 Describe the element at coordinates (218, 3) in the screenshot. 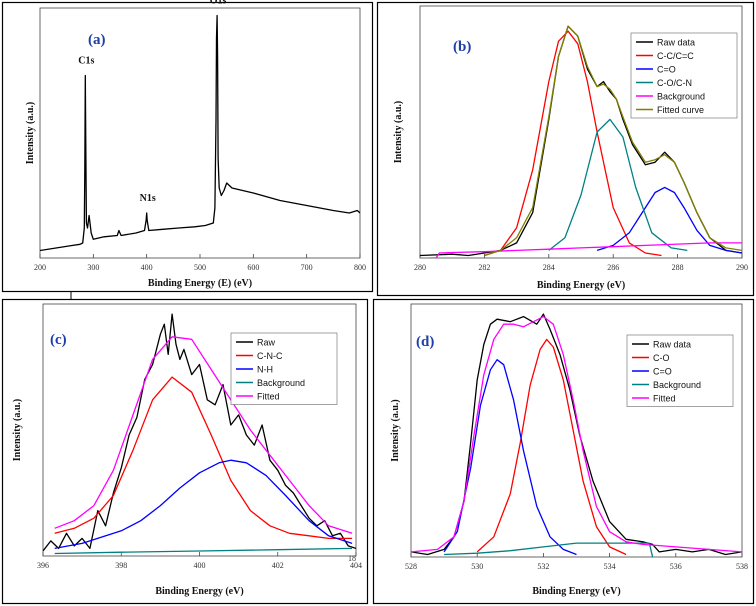

I see `peak-label-o1s: O1s` at that location.